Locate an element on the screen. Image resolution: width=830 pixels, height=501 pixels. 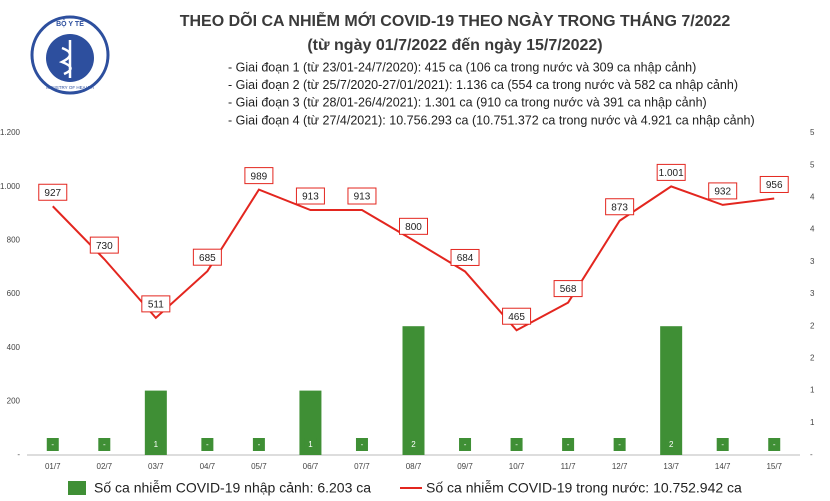
data-label: 685 is located at coordinates (207, 258).